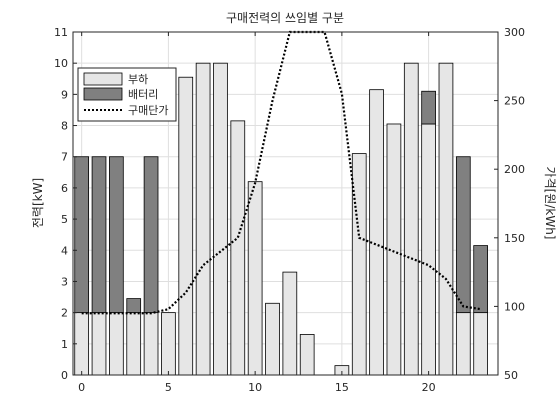 The image size is (560, 420). Describe the element at coordinates (550, 203) in the screenshot. I see `y-axis-right-label: 가격[원/kWh]` at that location.